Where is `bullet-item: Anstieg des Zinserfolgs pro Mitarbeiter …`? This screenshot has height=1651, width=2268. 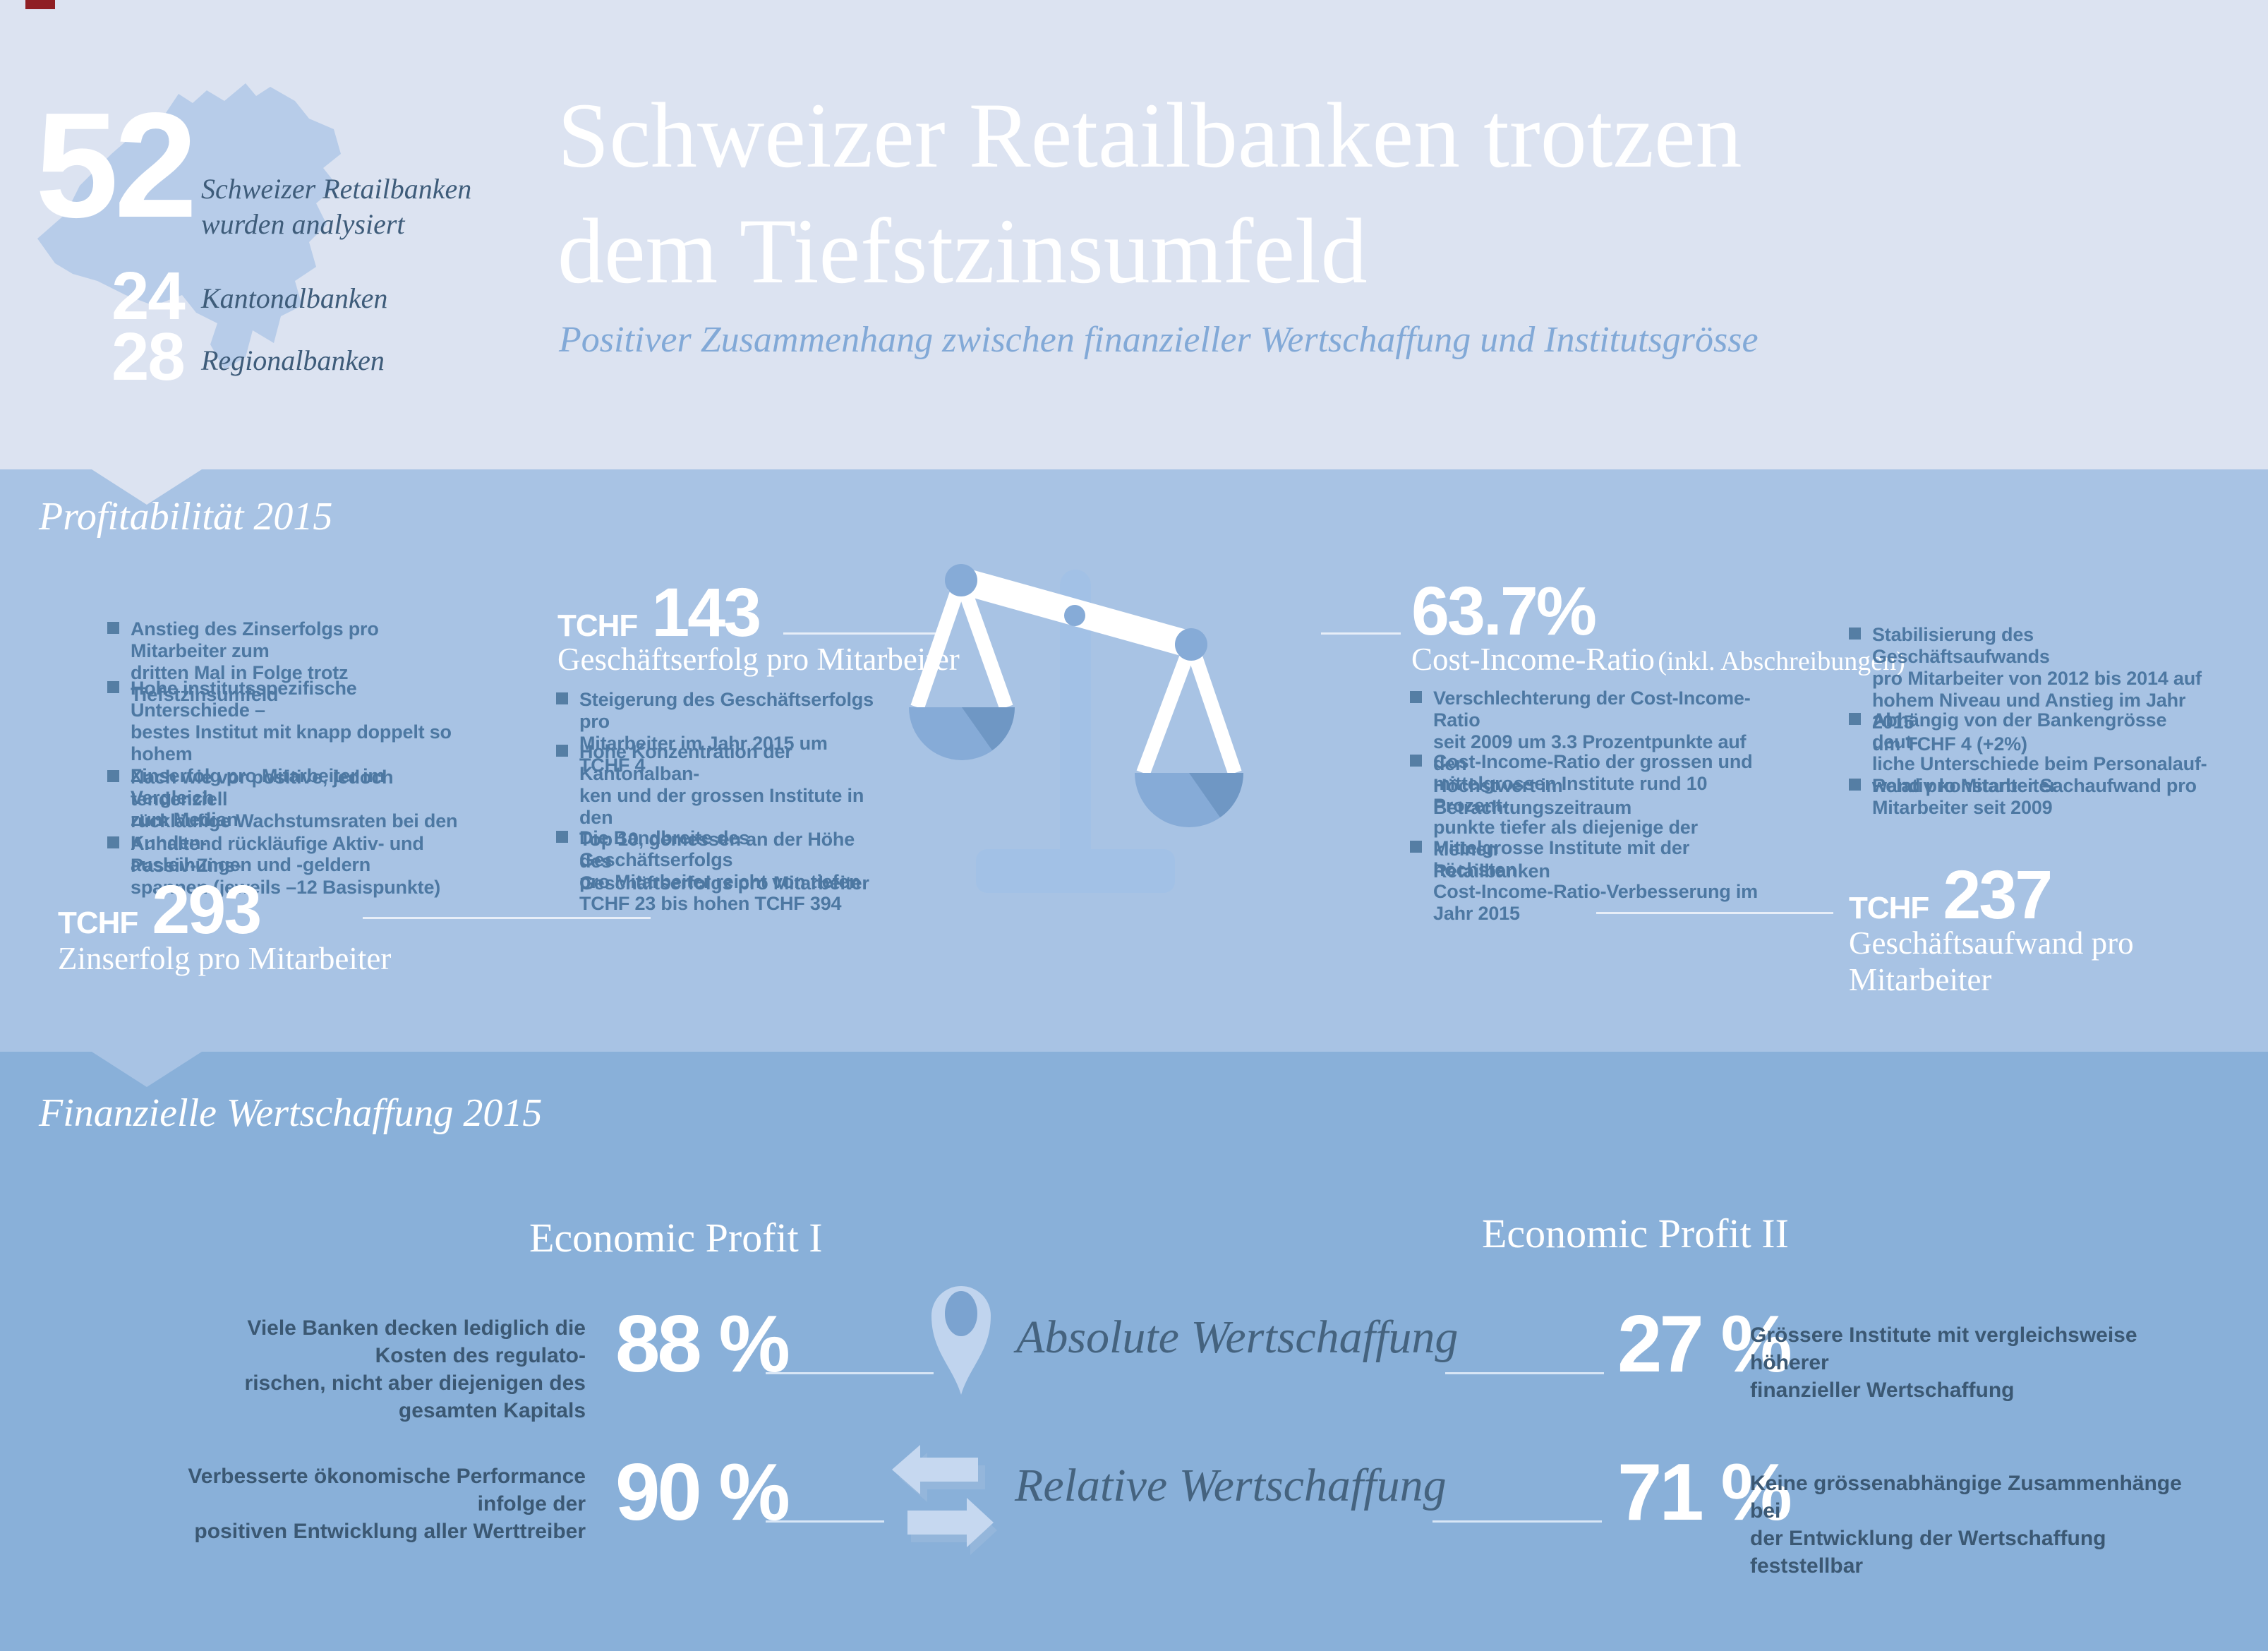
bullet-item: Anstieg des Zinserfolgs pro Mitarbeiter … is located at coordinates (287, 662).